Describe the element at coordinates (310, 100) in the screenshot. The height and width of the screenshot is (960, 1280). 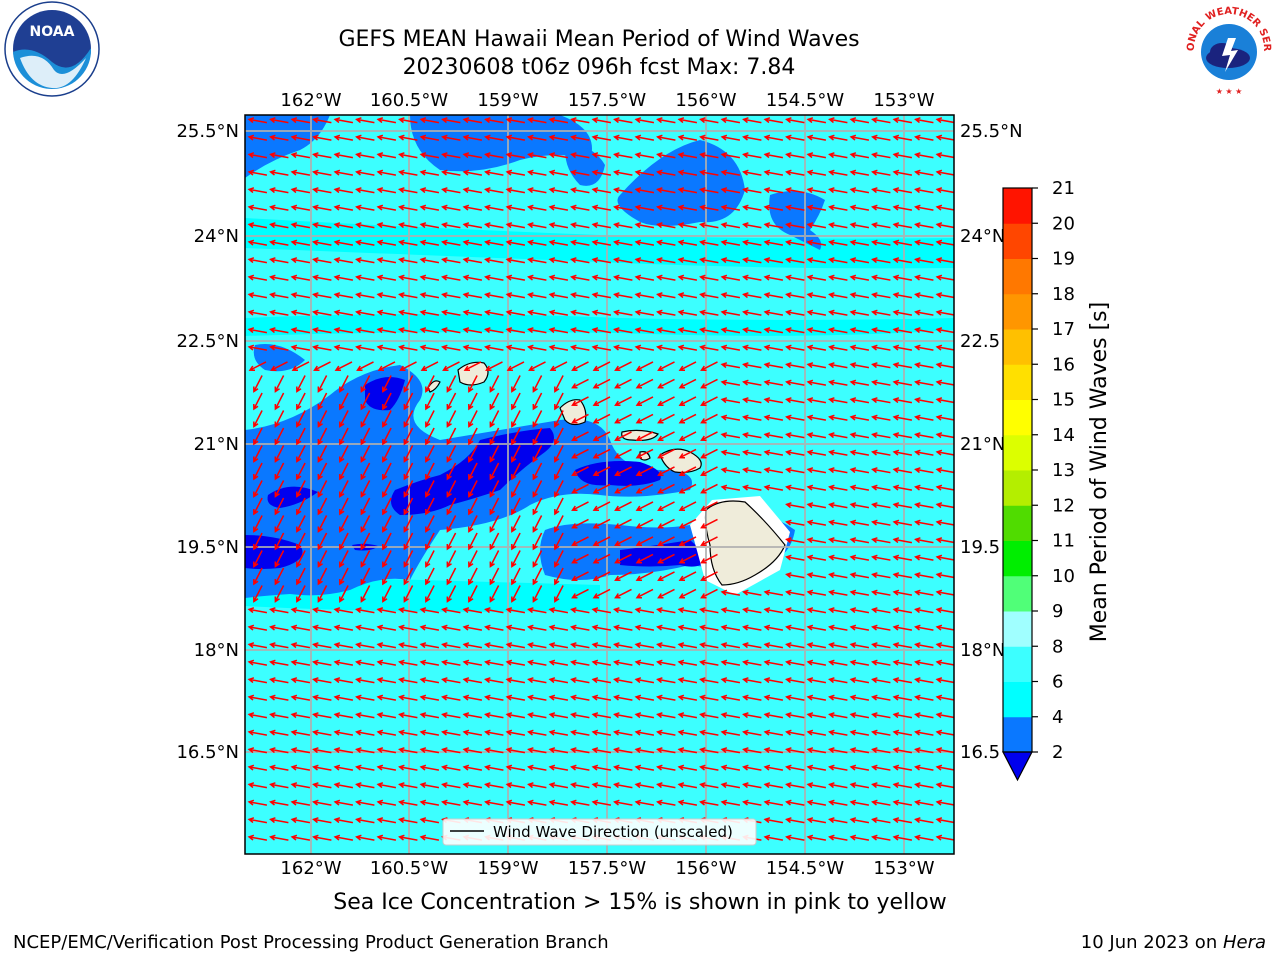
I see `lon-tick-top: 162°W` at that location.